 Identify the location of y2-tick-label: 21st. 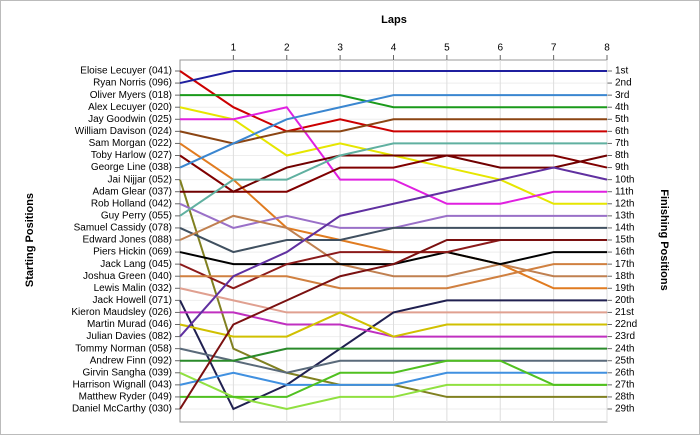
(624, 312).